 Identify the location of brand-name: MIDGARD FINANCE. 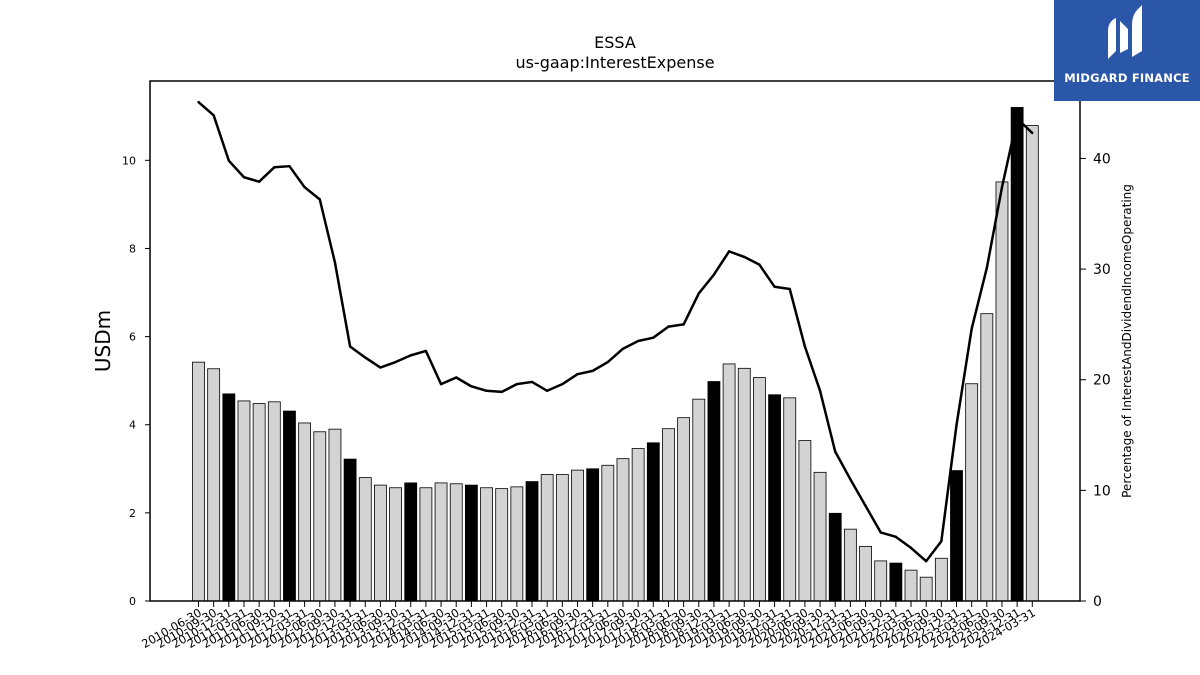
(1127, 78).